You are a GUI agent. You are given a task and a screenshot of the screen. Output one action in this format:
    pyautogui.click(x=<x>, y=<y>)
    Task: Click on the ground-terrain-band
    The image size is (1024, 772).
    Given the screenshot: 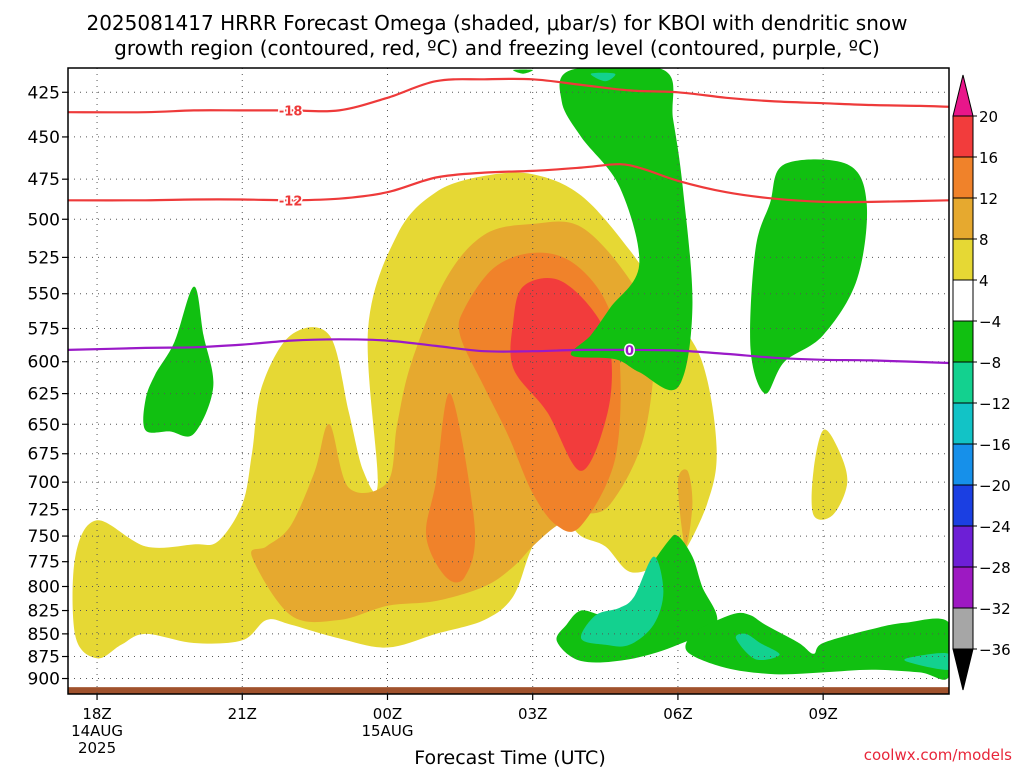 What is the action you would take?
    pyautogui.click(x=508, y=690)
    